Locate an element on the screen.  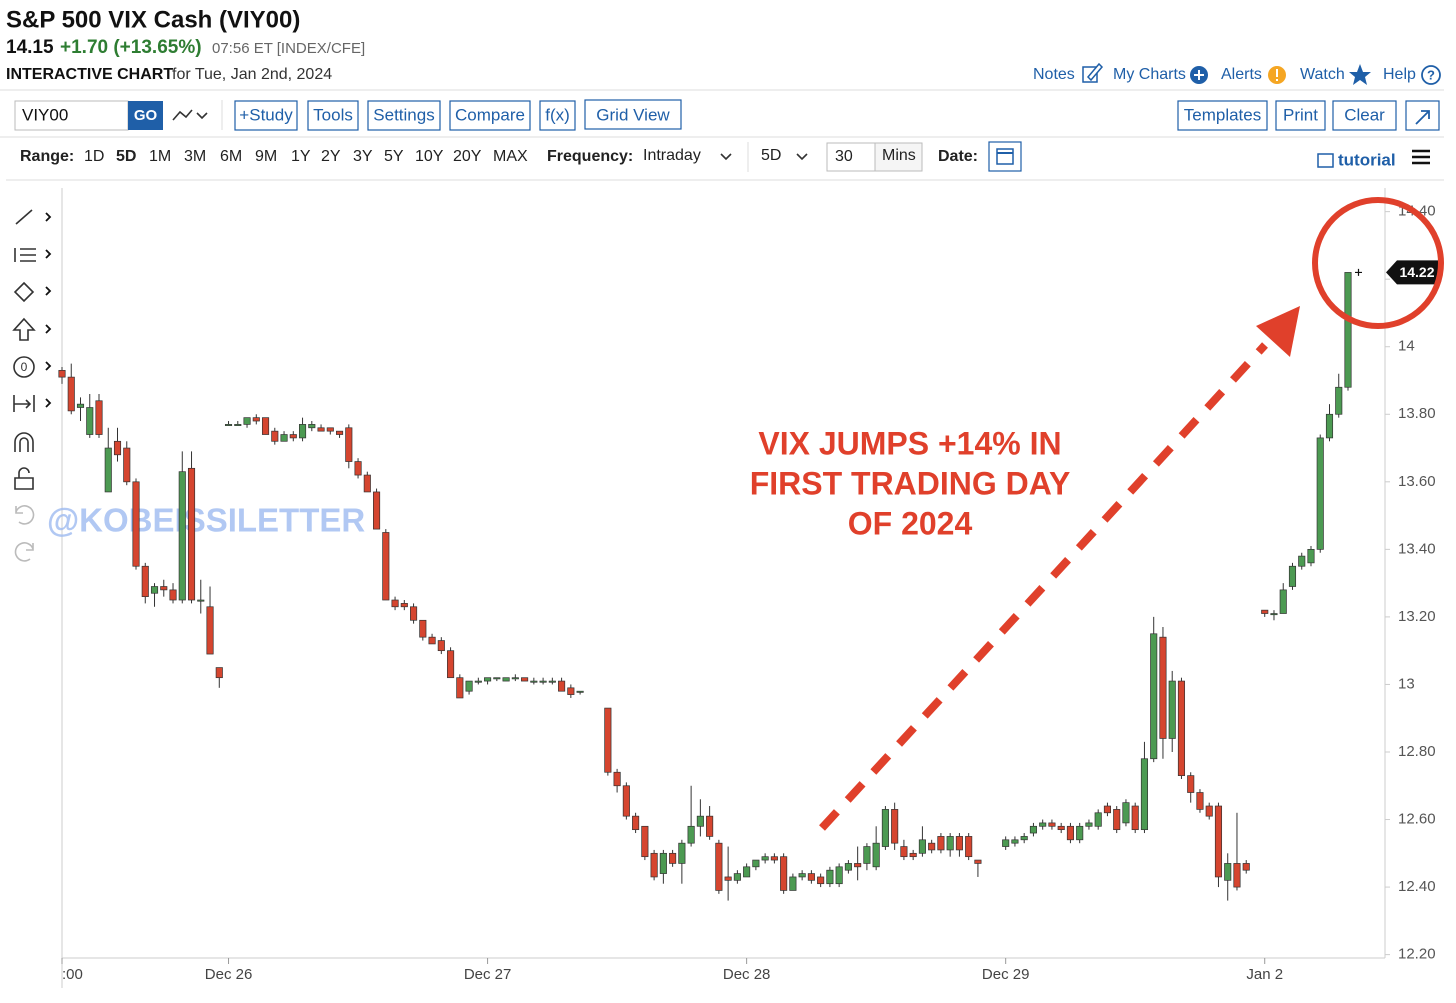
tool-text is located at coordinates (24, 367).